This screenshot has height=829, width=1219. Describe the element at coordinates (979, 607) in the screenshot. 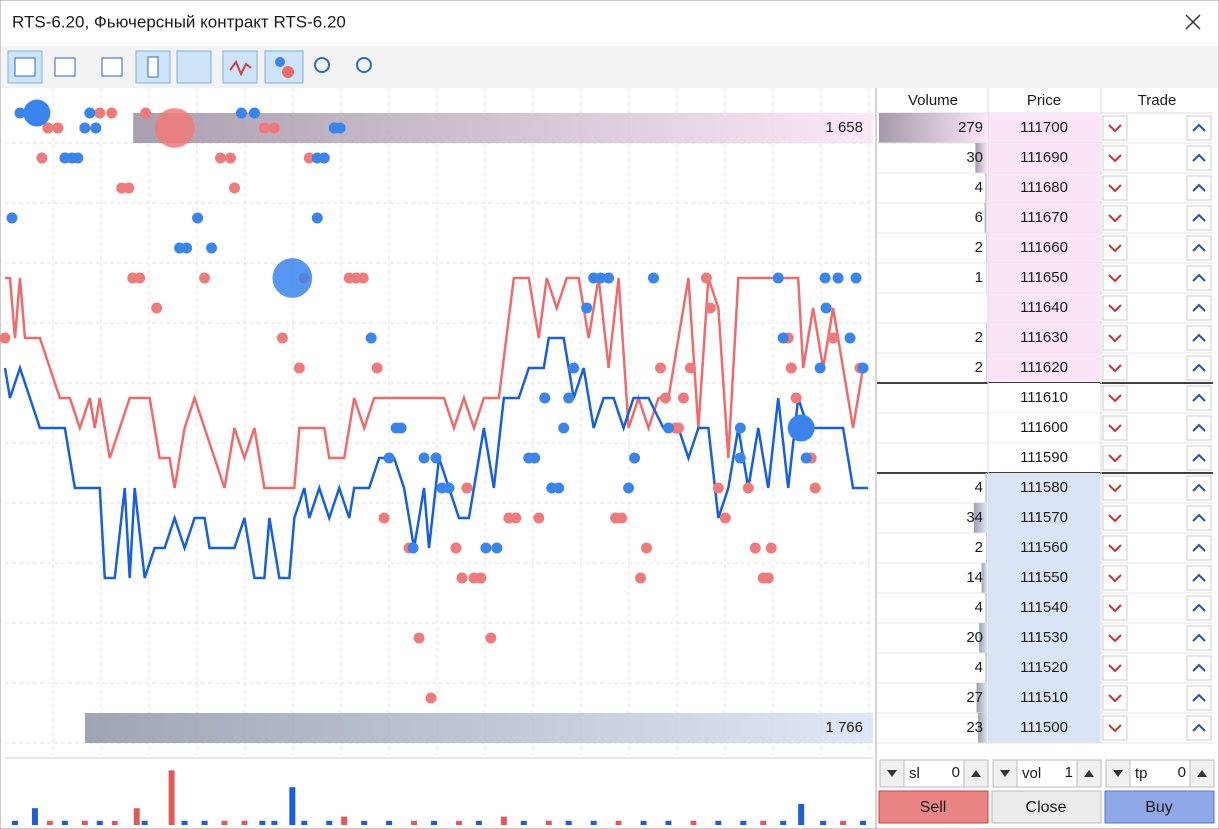

I see `volume-cell: 4` at that location.